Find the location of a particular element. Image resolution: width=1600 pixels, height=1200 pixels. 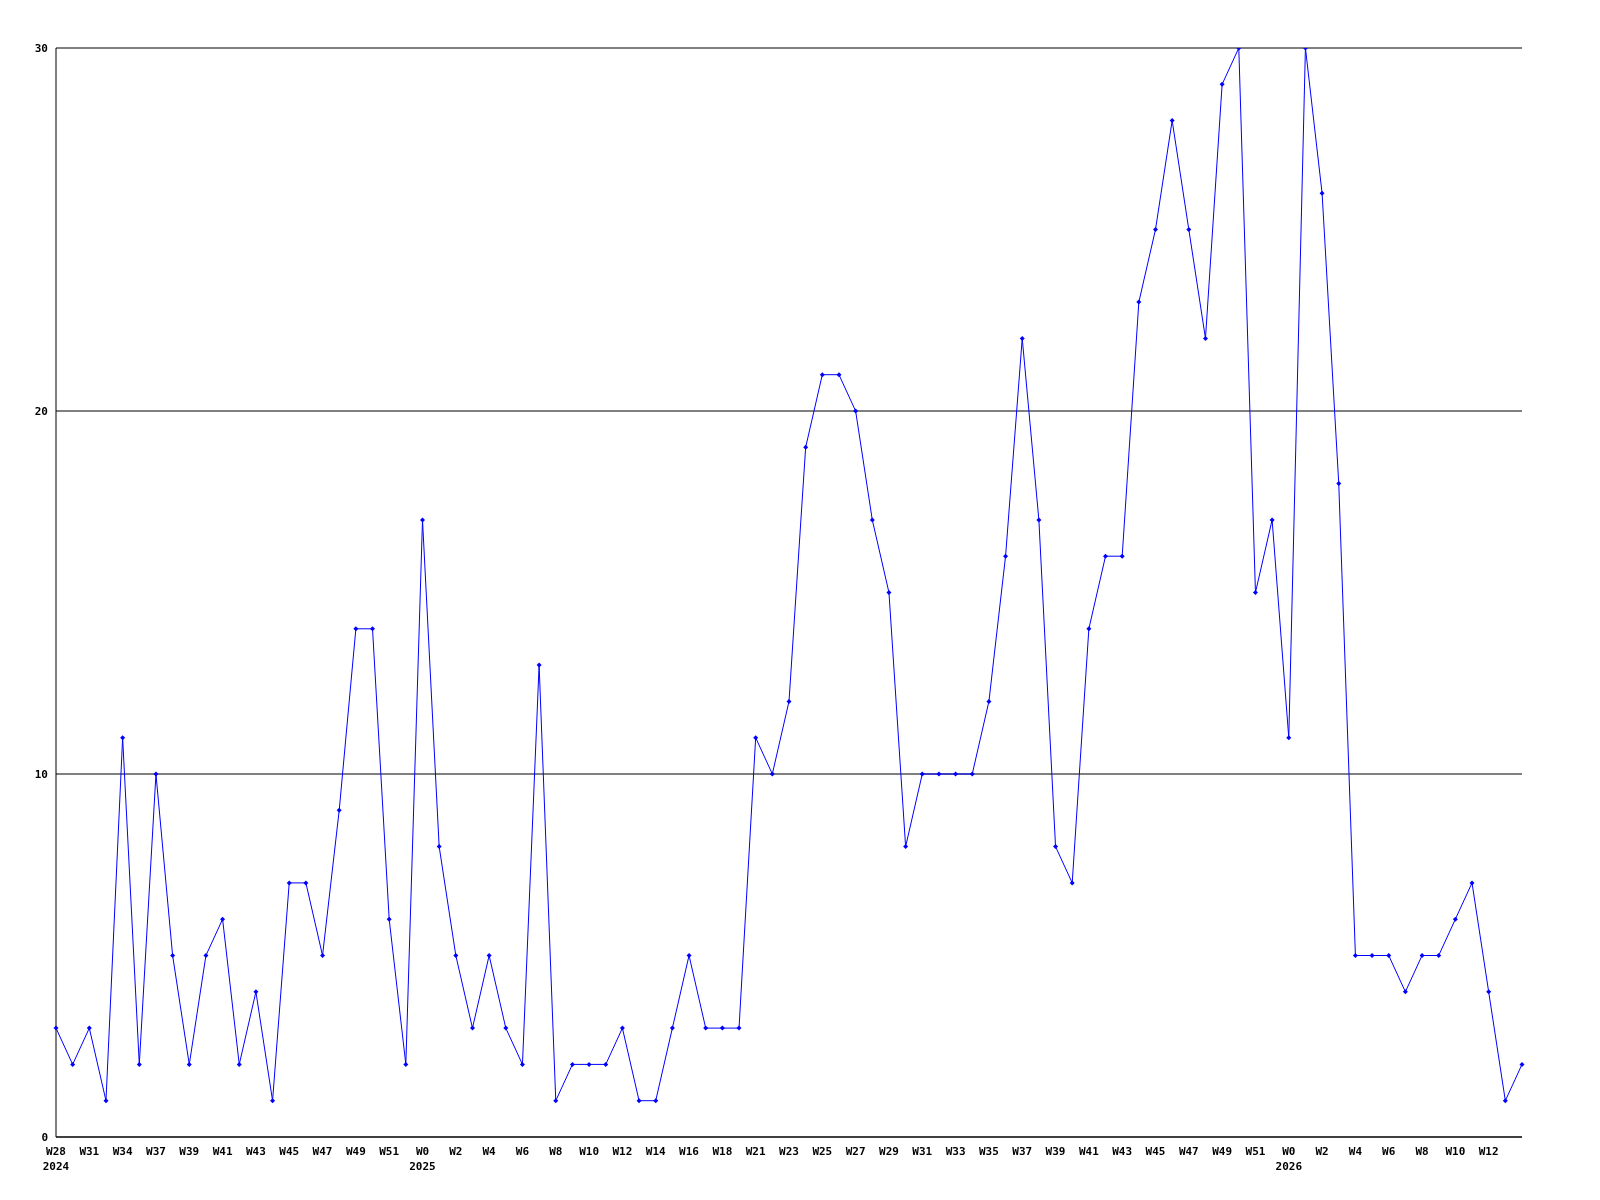

x-tick-label: W34 is located at coordinates (122, 1151).